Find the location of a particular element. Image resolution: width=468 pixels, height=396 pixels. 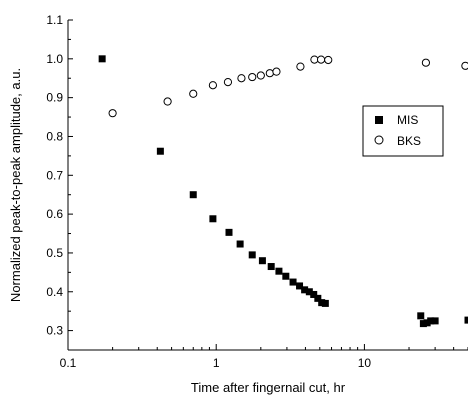

x-tick-label: 1 is located at coordinates (216, 363).